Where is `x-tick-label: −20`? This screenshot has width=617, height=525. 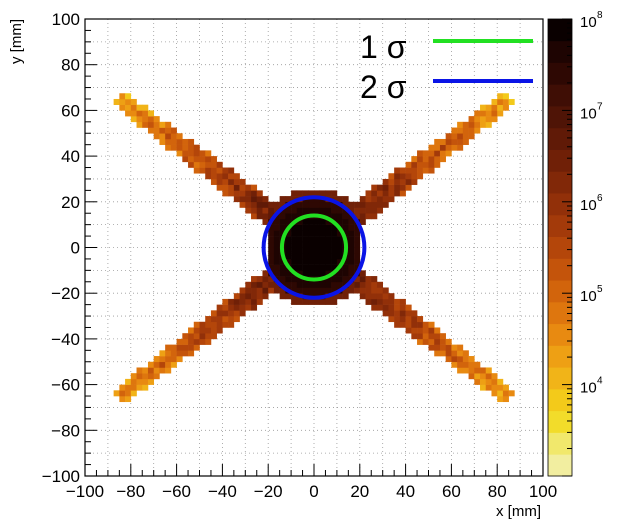
x-tick-label: −20 is located at coordinates (268, 491).